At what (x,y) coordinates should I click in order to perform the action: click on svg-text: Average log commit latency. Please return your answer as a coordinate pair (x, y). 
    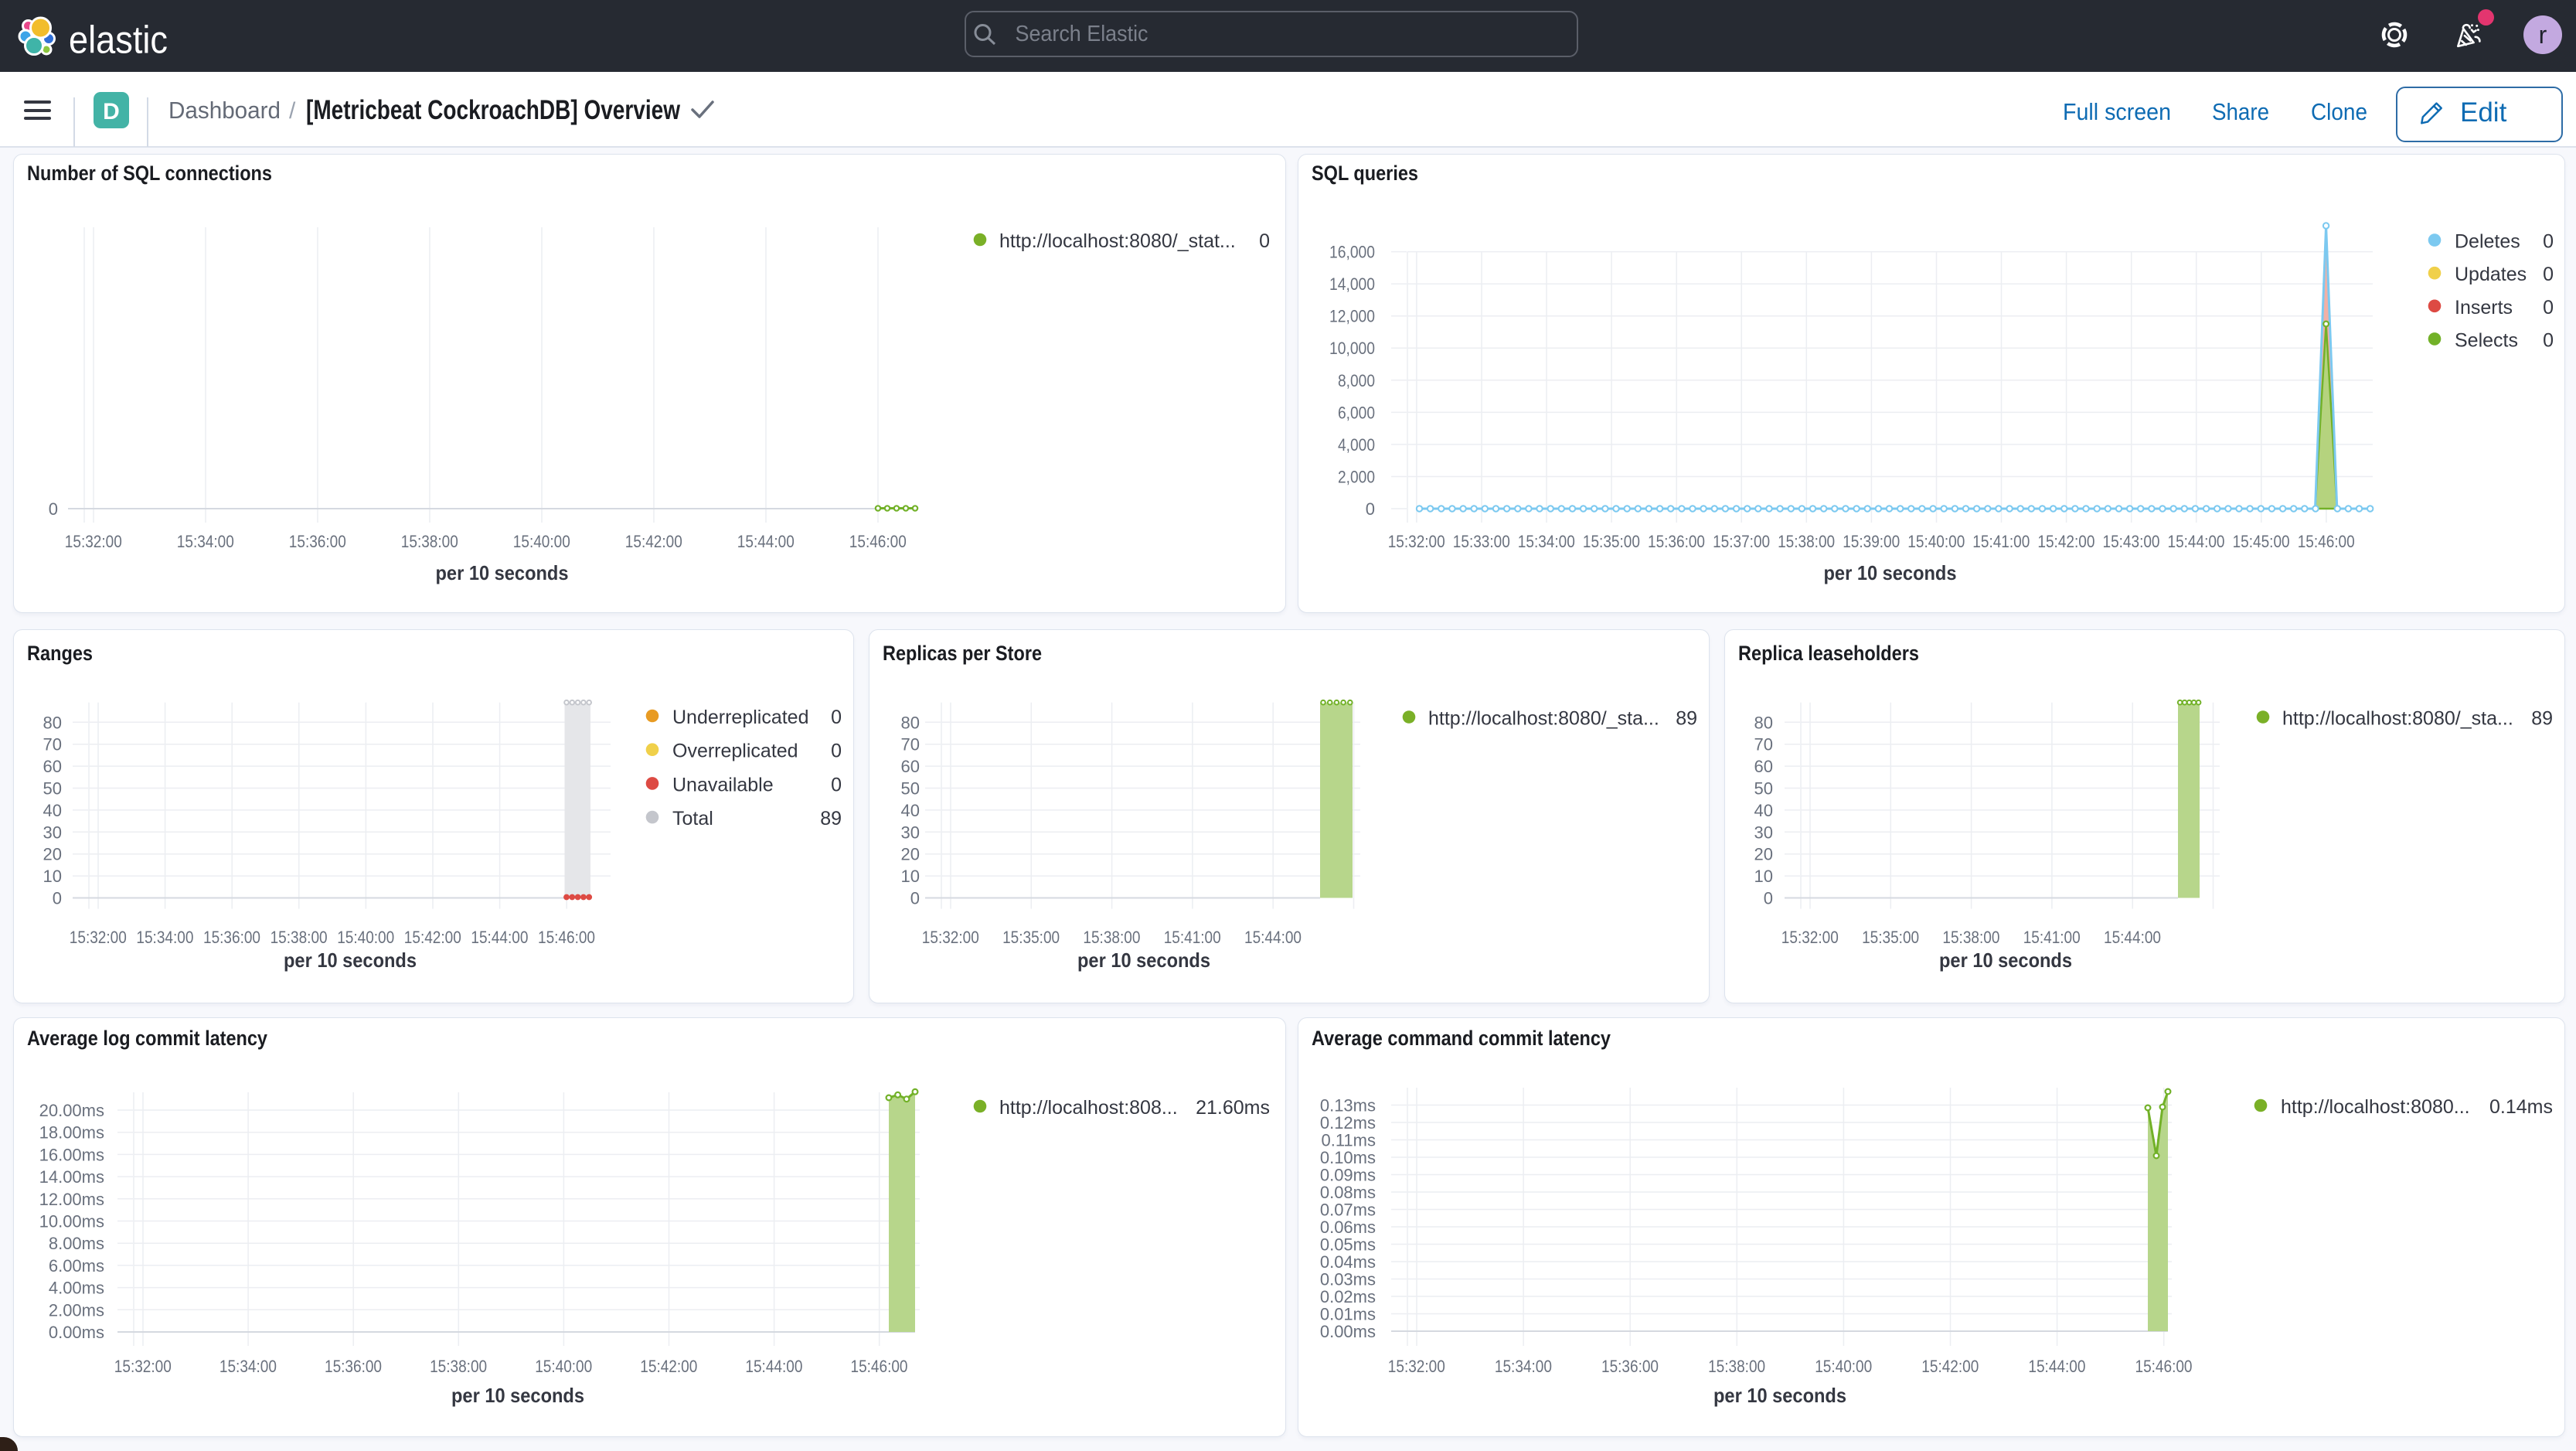
    Looking at the image, I should click on (147, 1038).